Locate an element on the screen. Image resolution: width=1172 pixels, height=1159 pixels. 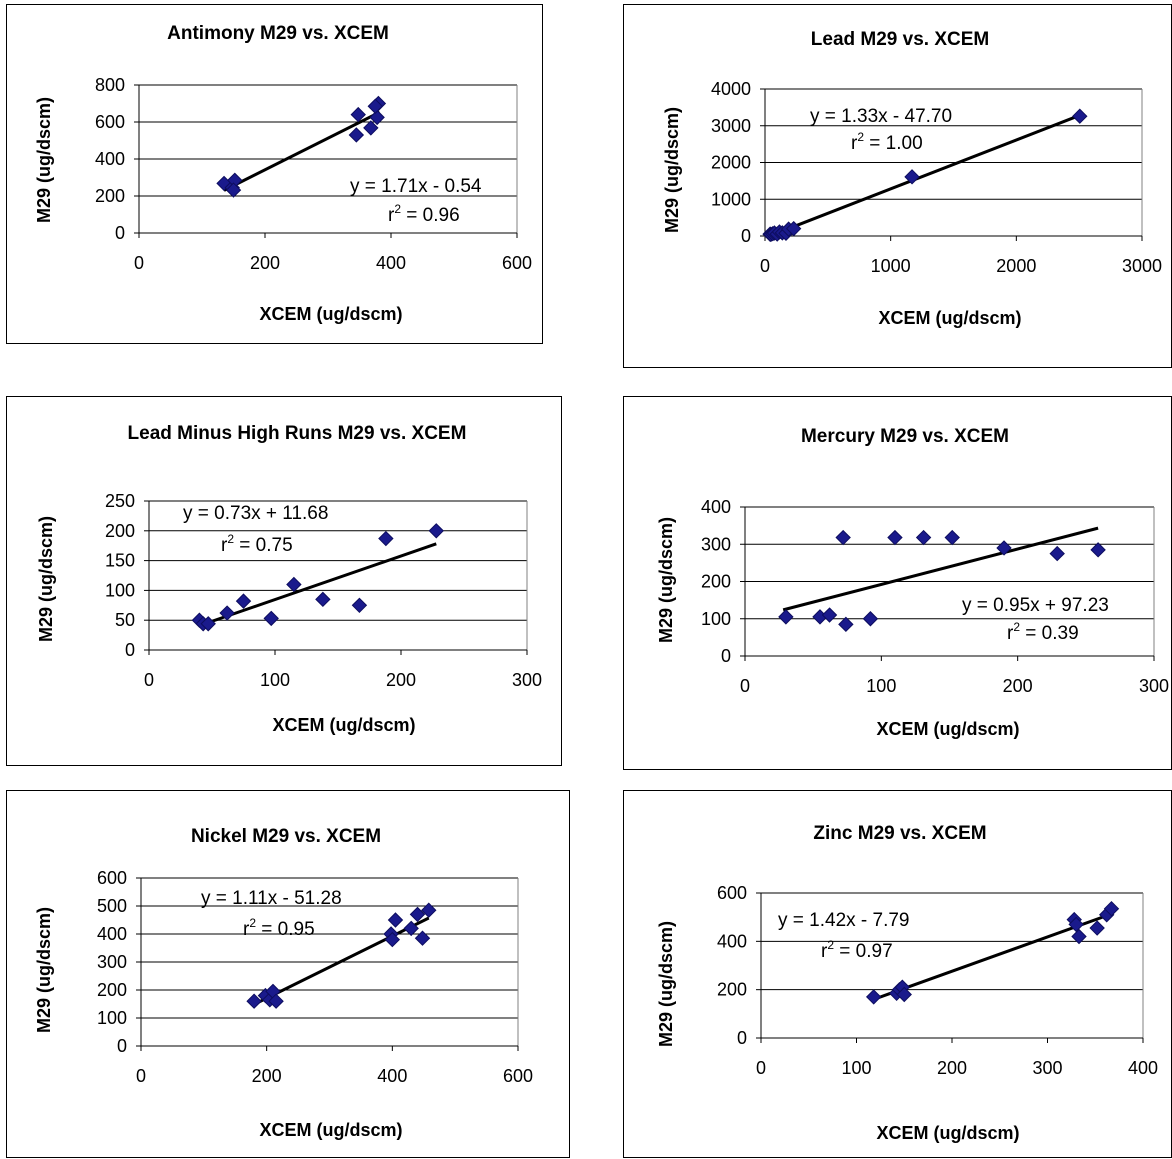
chart-title: Lead M29 vs. XCEM is located at coordinates (900, 39).